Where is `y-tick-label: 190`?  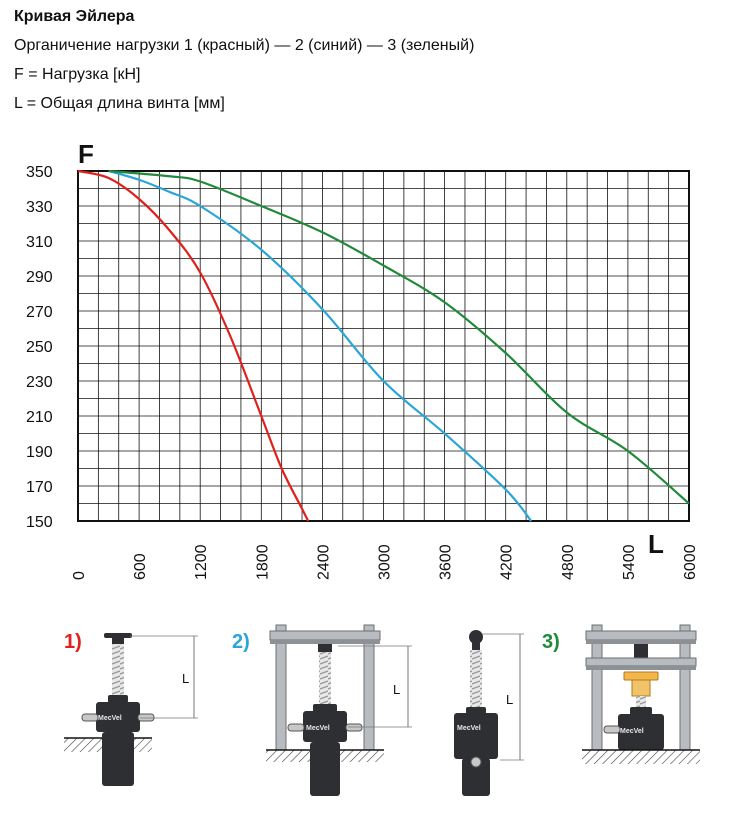
y-tick-label: 190 is located at coordinates (39, 452).